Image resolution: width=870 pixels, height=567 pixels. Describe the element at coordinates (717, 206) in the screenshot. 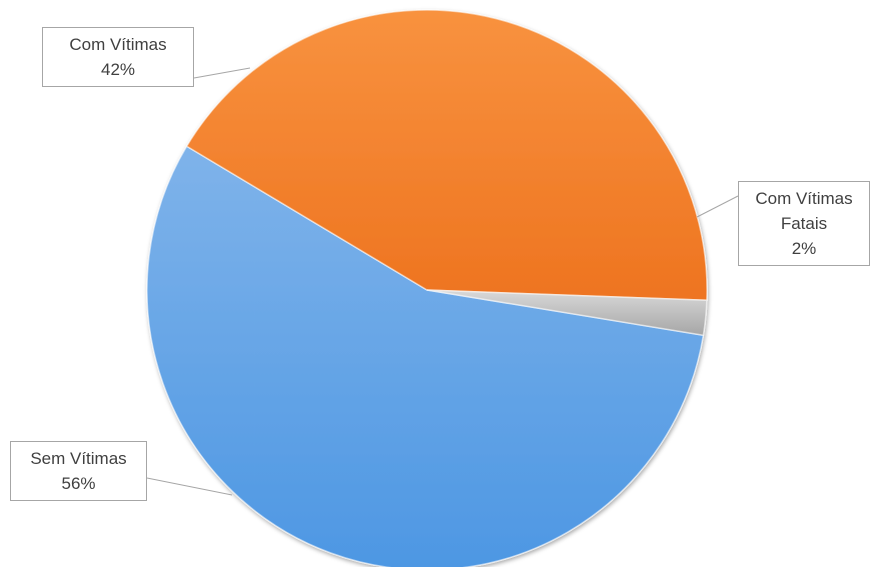

I see `leader-line-com-vitimas-fatais` at that location.